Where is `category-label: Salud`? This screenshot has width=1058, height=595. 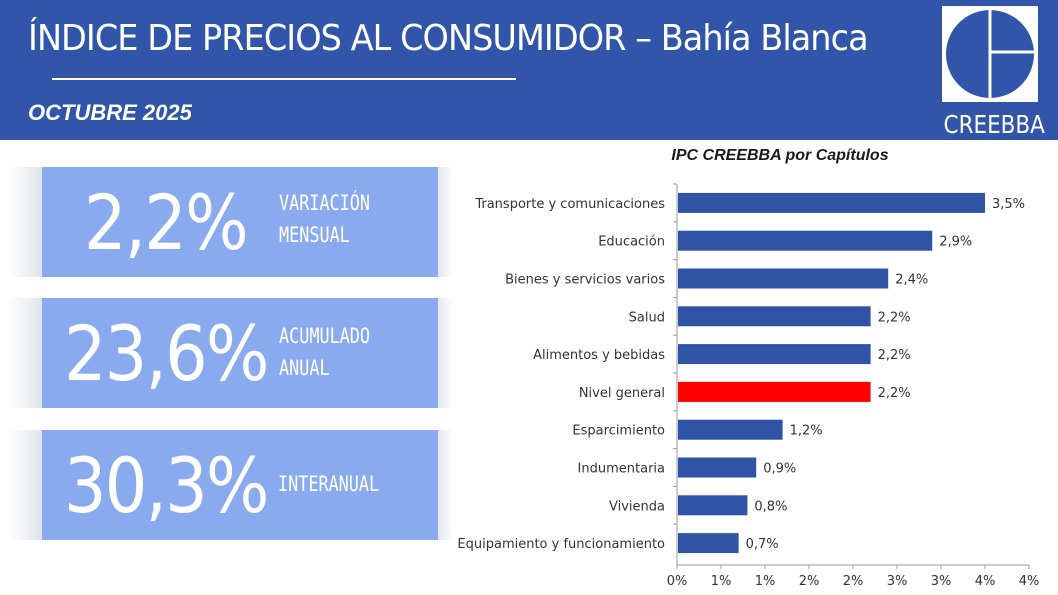 category-label: Salud is located at coordinates (647, 317).